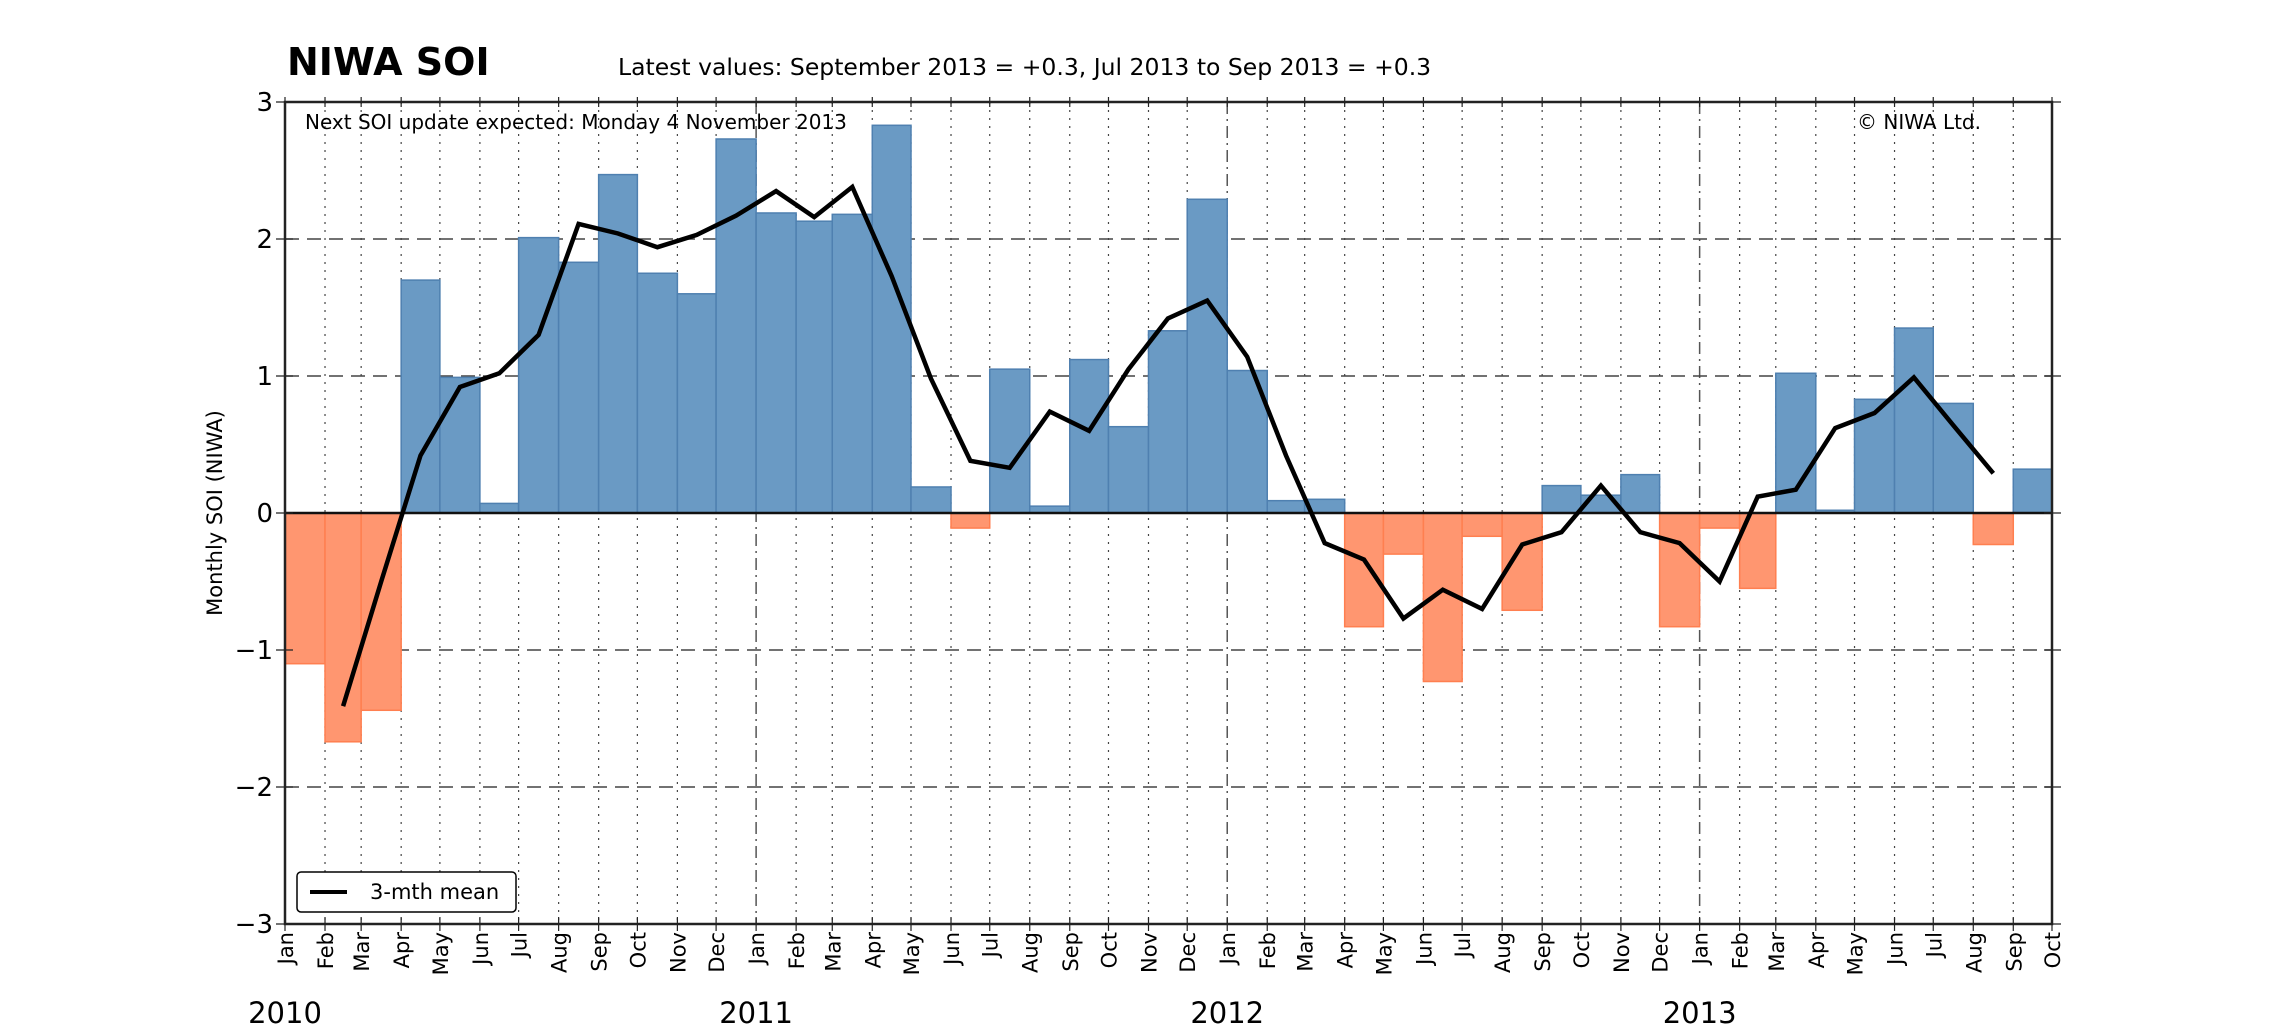 The image size is (2280, 1026). I want to click on chart-title: NIWA SOI, so click(388, 62).